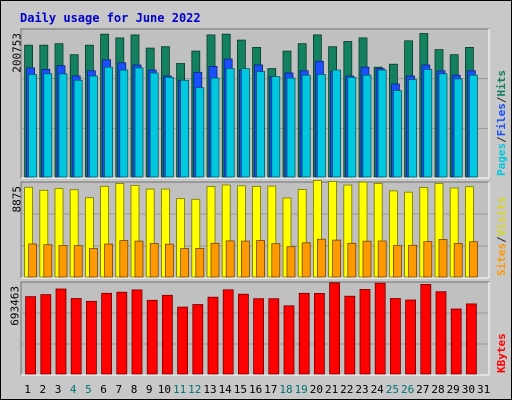 Image resolution: width=512 pixels, height=400 pixels. Describe the element at coordinates (331, 389) in the screenshot. I see `x-tick-label: 21` at that location.